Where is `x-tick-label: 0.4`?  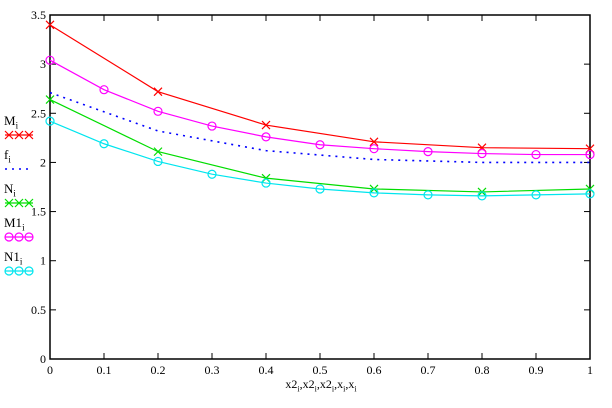 x-tick-label: 0.4 is located at coordinates (266, 370).